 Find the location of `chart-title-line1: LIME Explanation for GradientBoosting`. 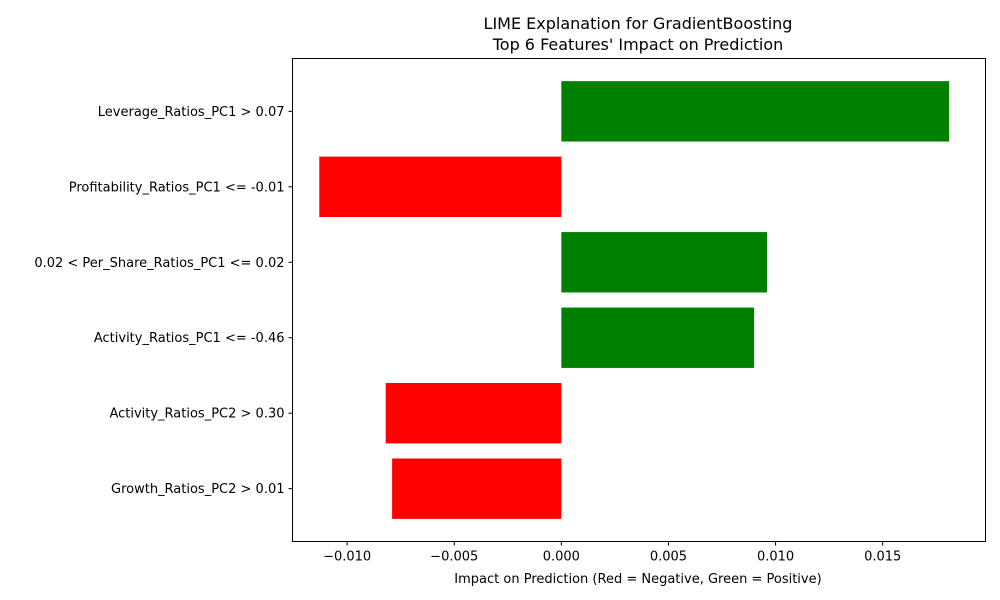

chart-title-line1: LIME Explanation for GradientBoosting is located at coordinates (638, 23).